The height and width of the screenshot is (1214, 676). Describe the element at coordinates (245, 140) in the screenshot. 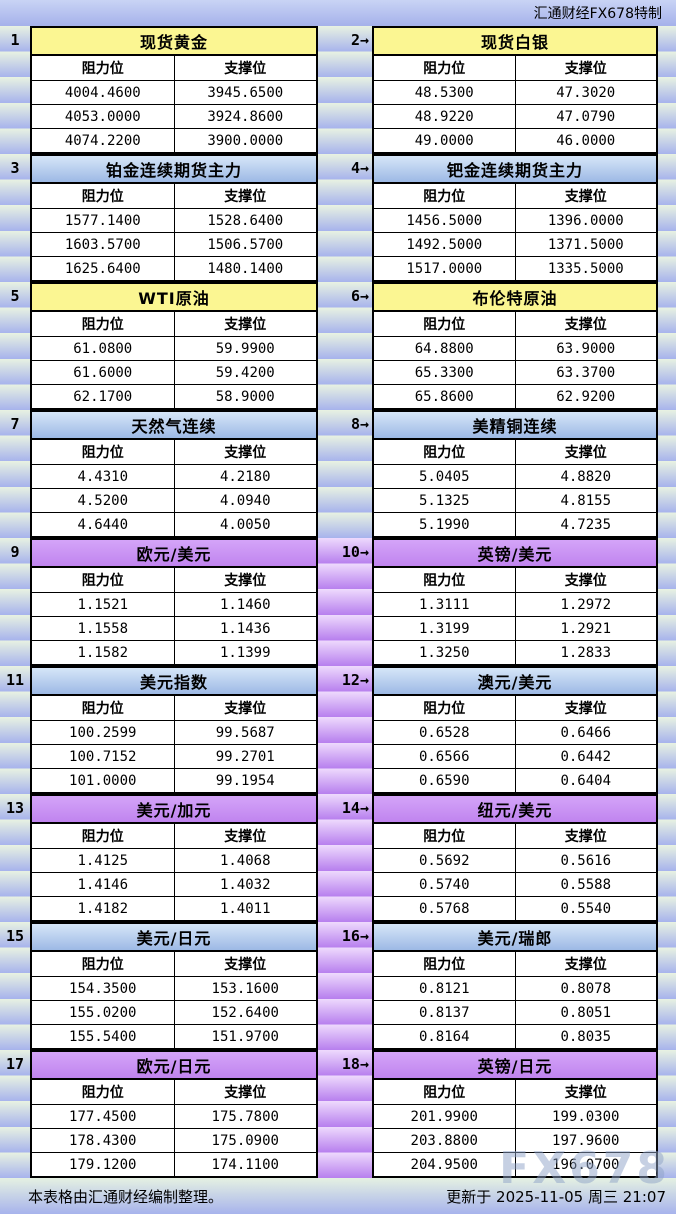

I see `support-value: 3900.0000` at that location.